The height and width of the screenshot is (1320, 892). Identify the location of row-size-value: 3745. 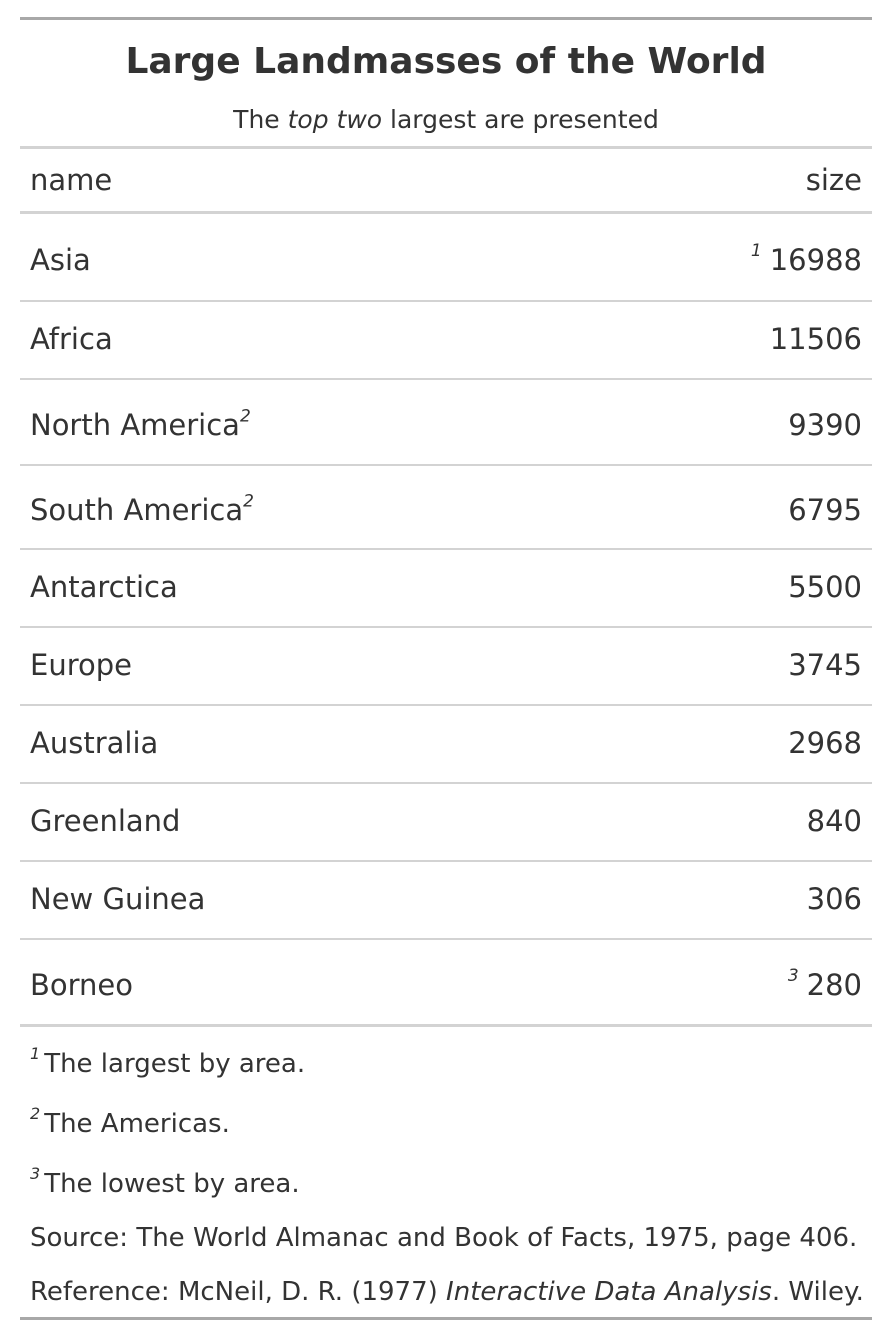
(825, 665).